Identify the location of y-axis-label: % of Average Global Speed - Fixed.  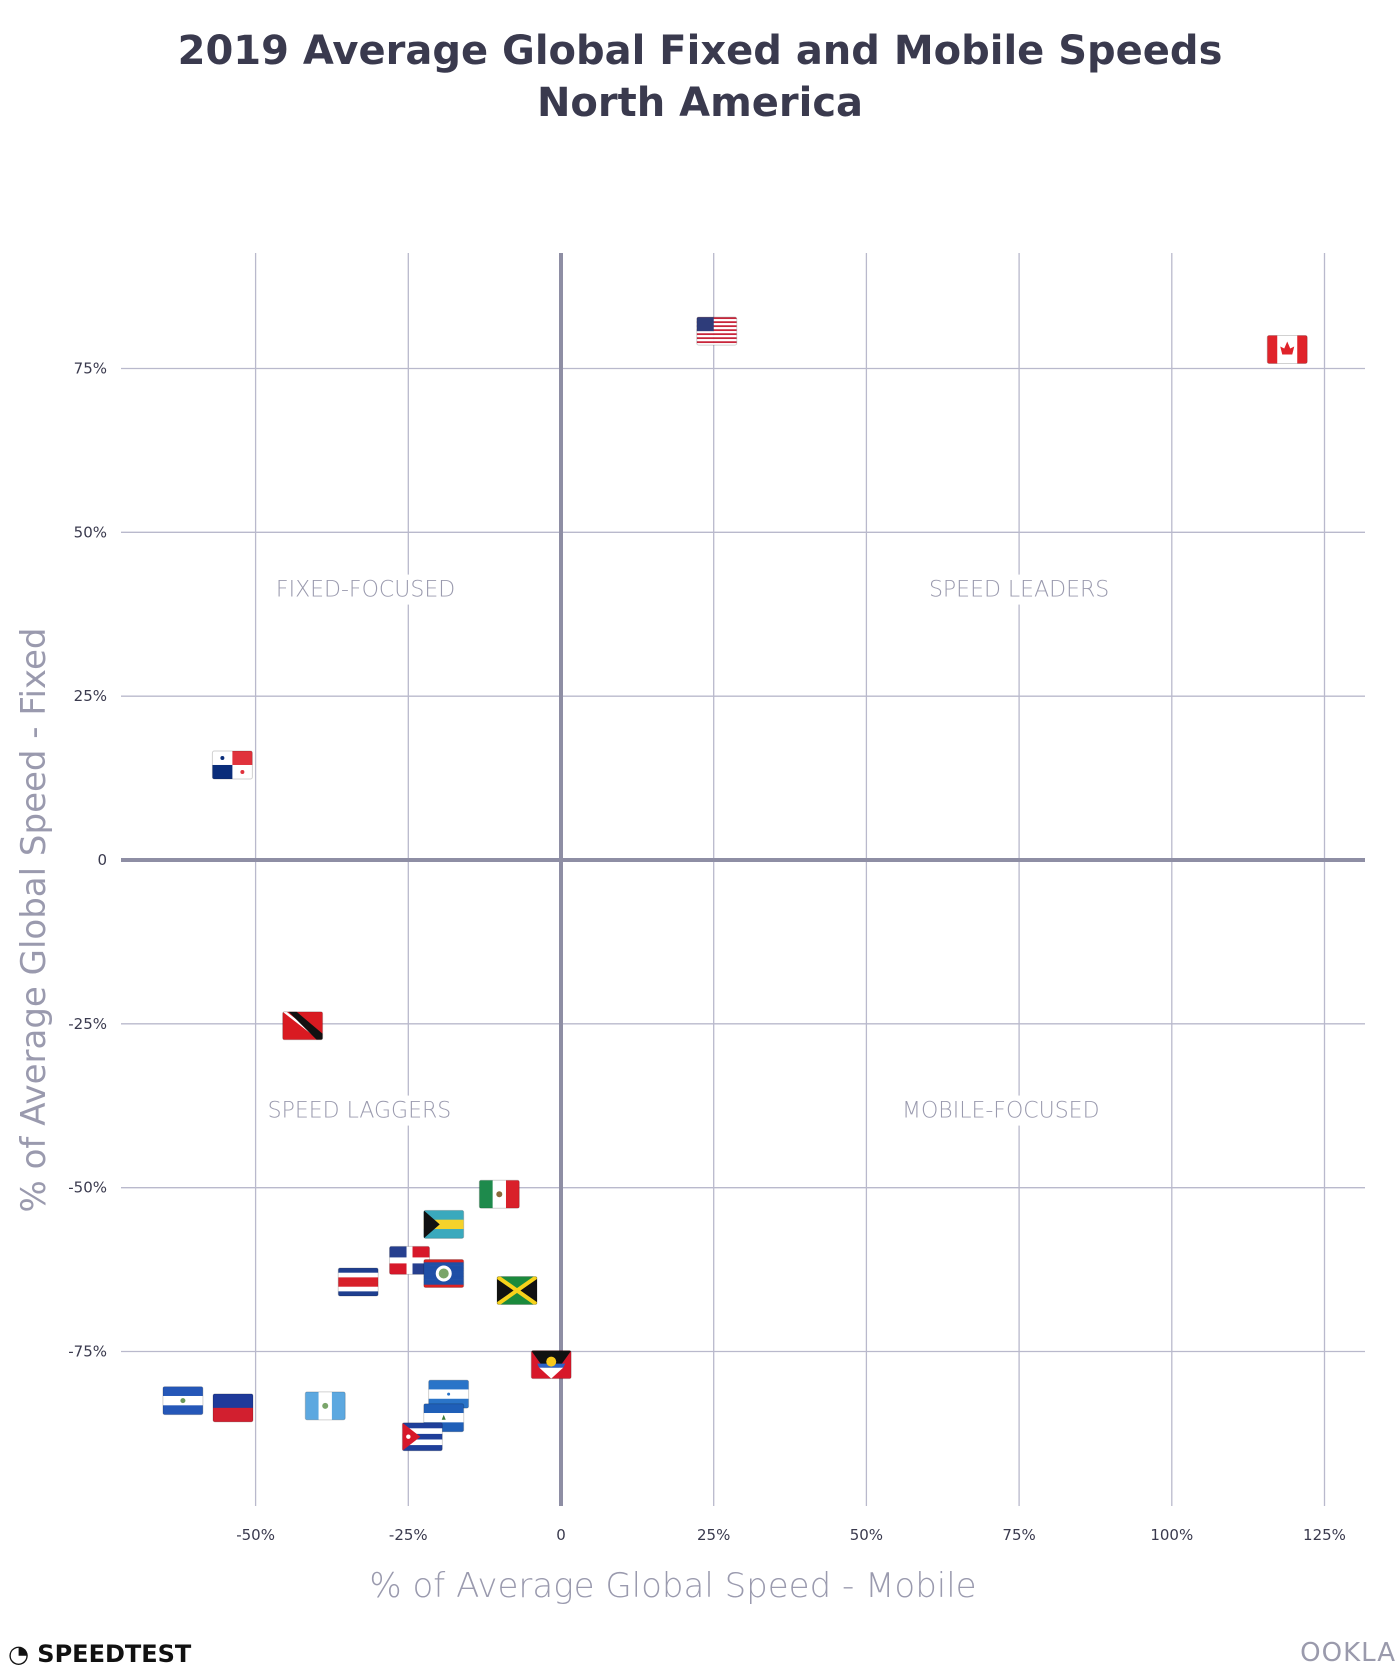
(34, 920).